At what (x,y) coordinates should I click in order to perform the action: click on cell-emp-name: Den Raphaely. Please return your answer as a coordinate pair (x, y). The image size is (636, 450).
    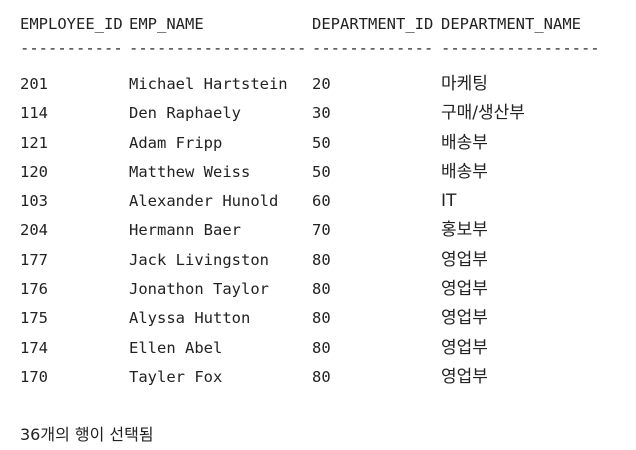
    Looking at the image, I should click on (185, 113).